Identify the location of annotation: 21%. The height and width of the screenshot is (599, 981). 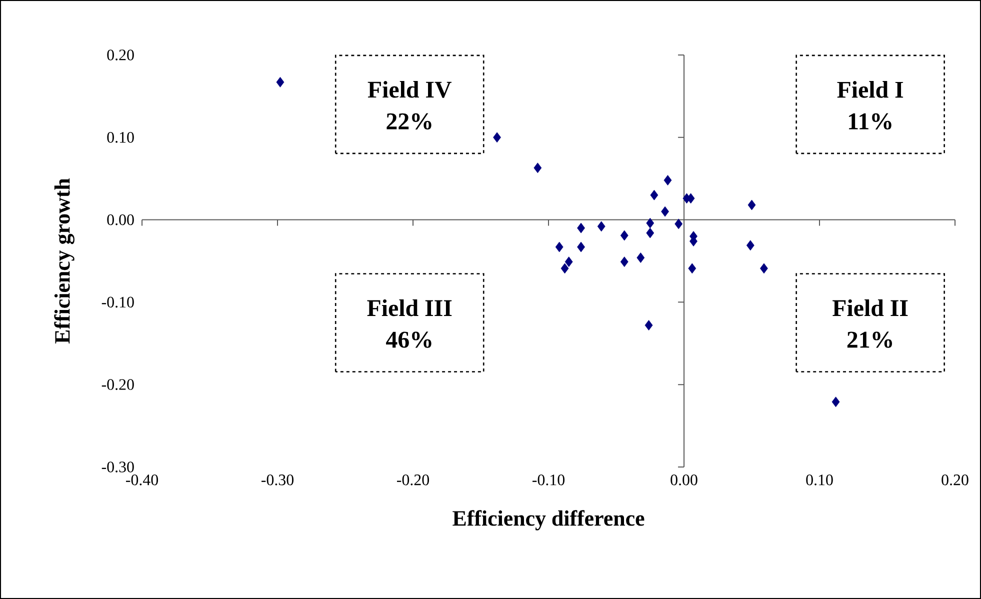
(869, 340).